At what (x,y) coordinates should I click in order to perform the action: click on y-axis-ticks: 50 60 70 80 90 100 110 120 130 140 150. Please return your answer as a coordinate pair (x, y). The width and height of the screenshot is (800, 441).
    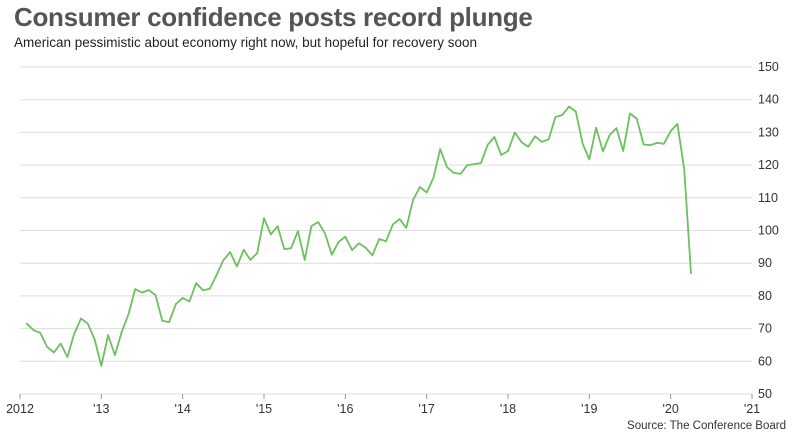
    Looking at the image, I should click on (768, 230).